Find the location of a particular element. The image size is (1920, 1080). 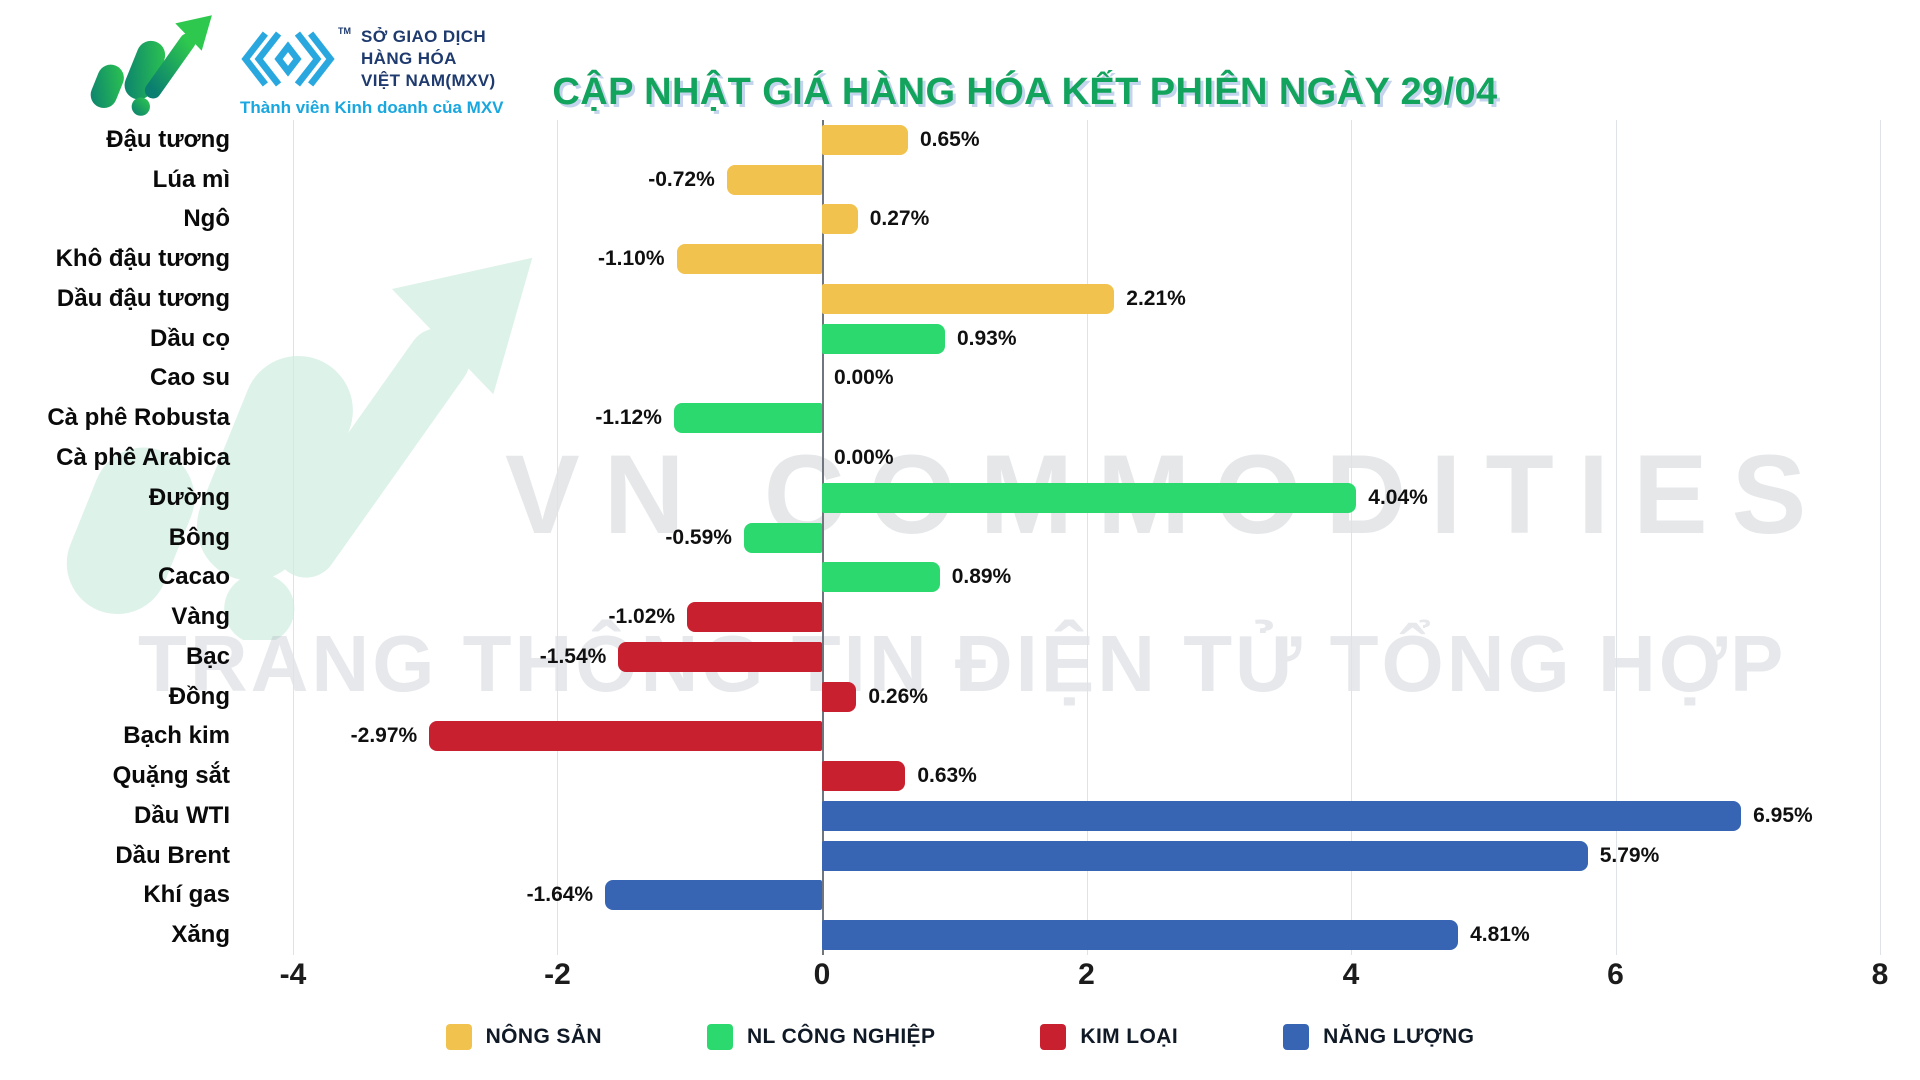

value-label: 4.04% is located at coordinates (1398, 497).